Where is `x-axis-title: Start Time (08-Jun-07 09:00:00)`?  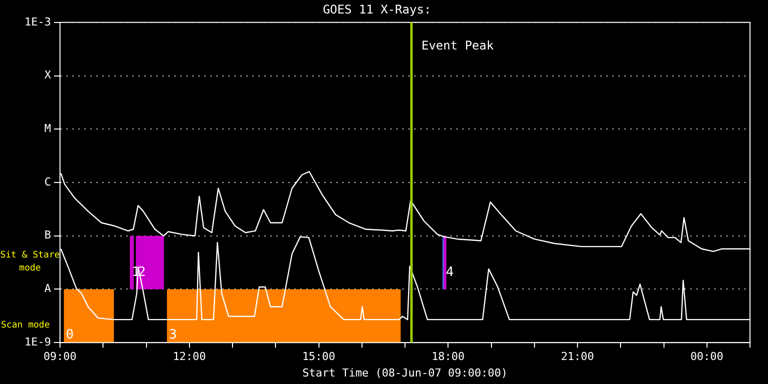
x-axis-title: Start Time (08-Jun-07 09:00:00) is located at coordinates (405, 373).